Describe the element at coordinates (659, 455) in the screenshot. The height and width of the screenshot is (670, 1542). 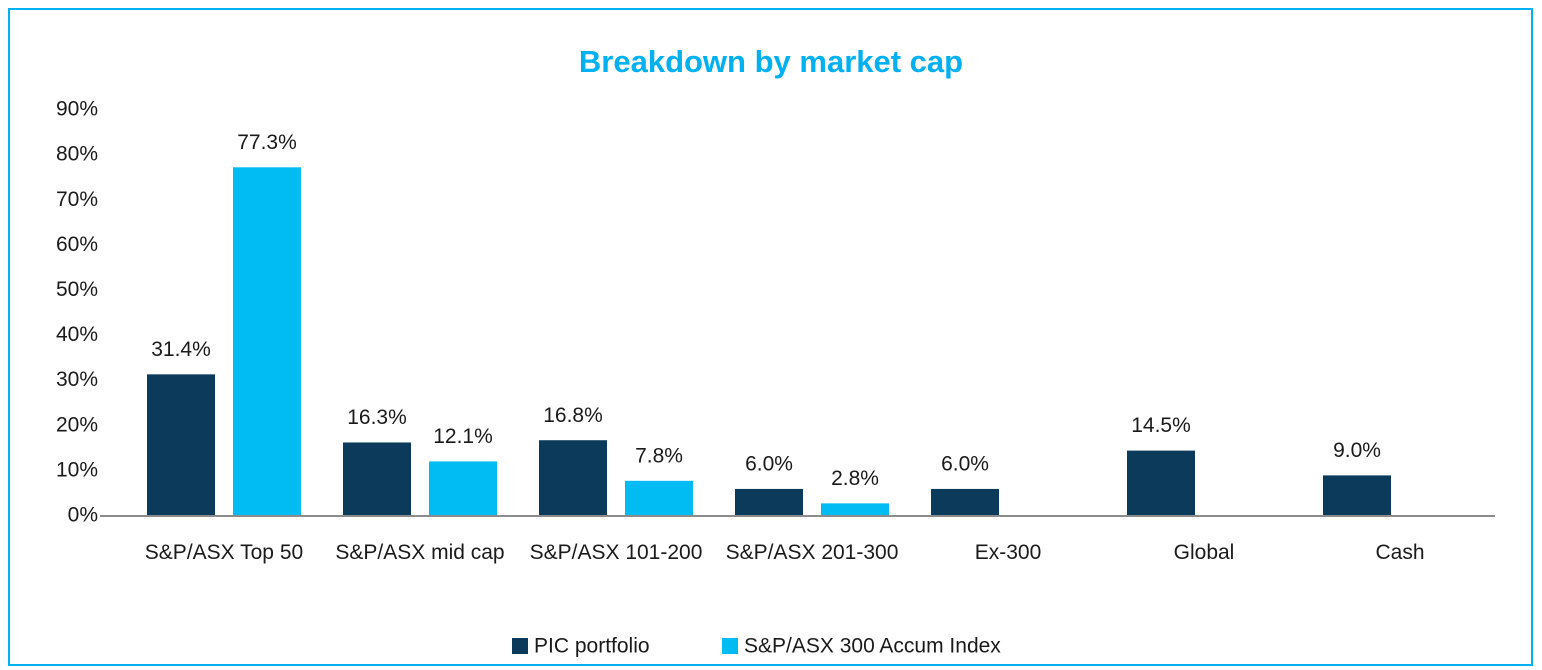
I see `data-label: 7.8%` at that location.